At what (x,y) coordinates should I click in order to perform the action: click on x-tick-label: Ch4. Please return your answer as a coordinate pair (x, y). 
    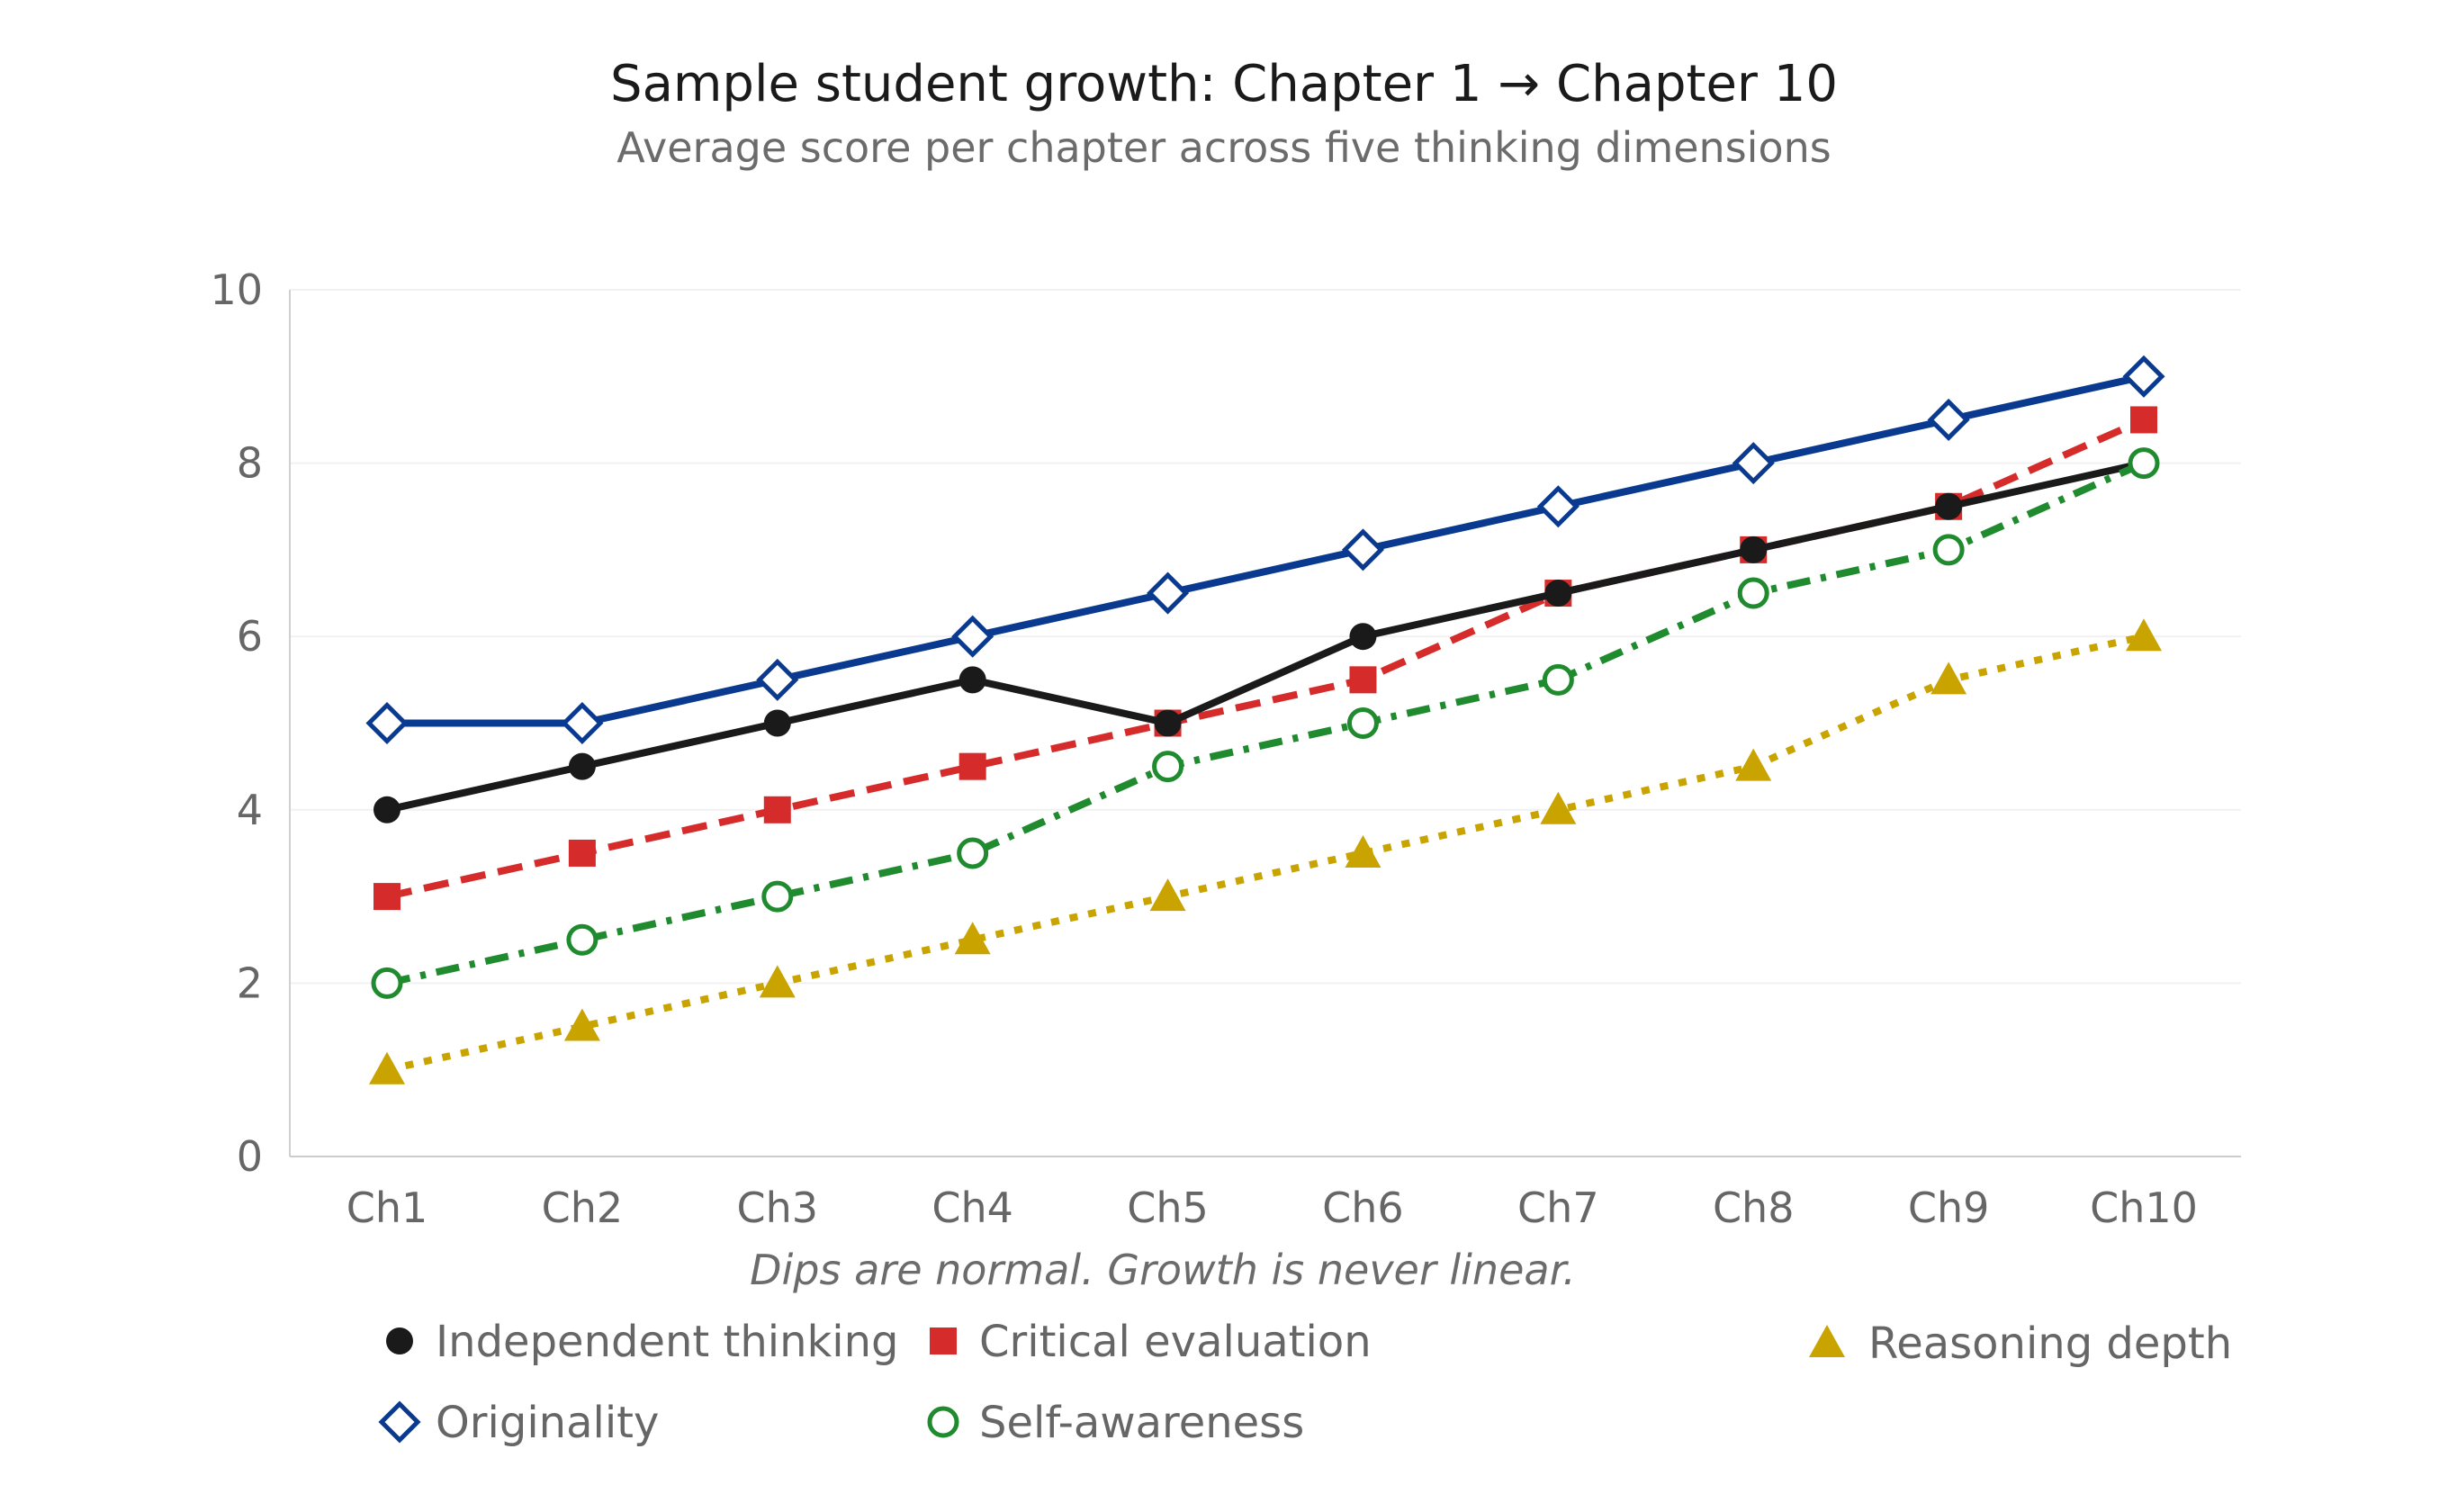
    Looking at the image, I should click on (973, 1208).